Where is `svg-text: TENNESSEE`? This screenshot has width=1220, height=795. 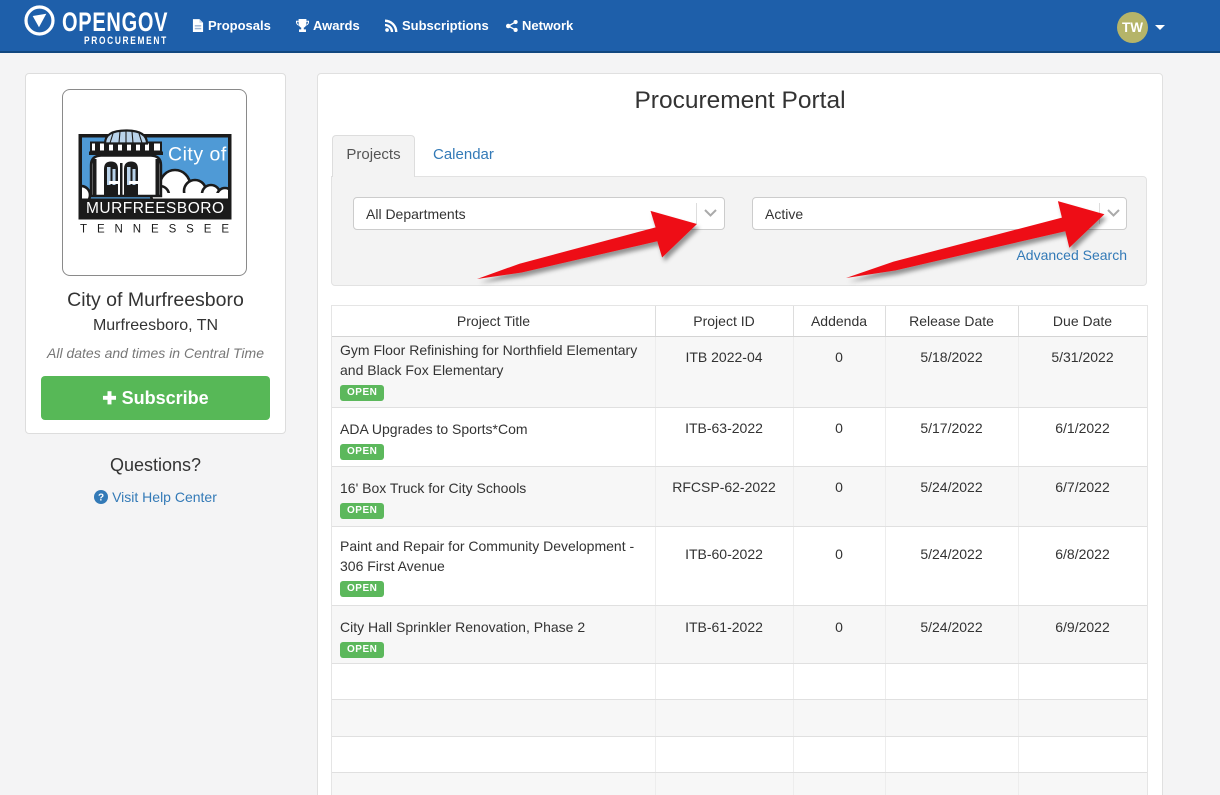
svg-text: TENNESSEE is located at coordinates (154, 229).